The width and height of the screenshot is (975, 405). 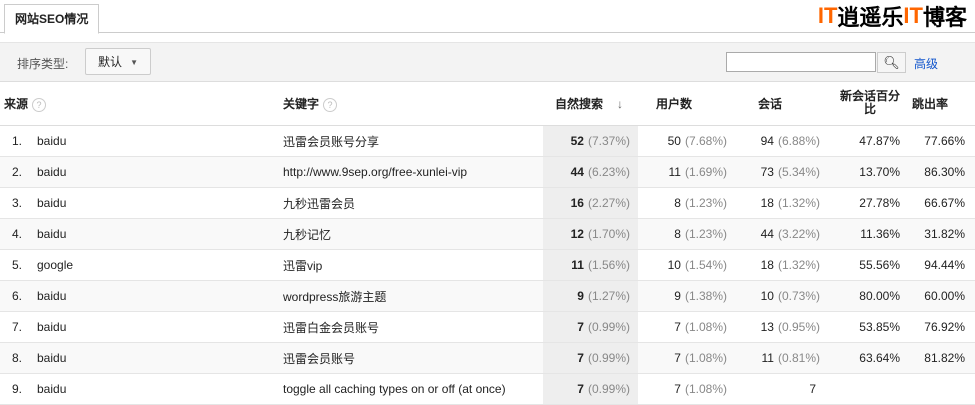 What do you see at coordinates (52, 19) in the screenshot?
I see `tab-seo: 网站SEO情况` at bounding box center [52, 19].